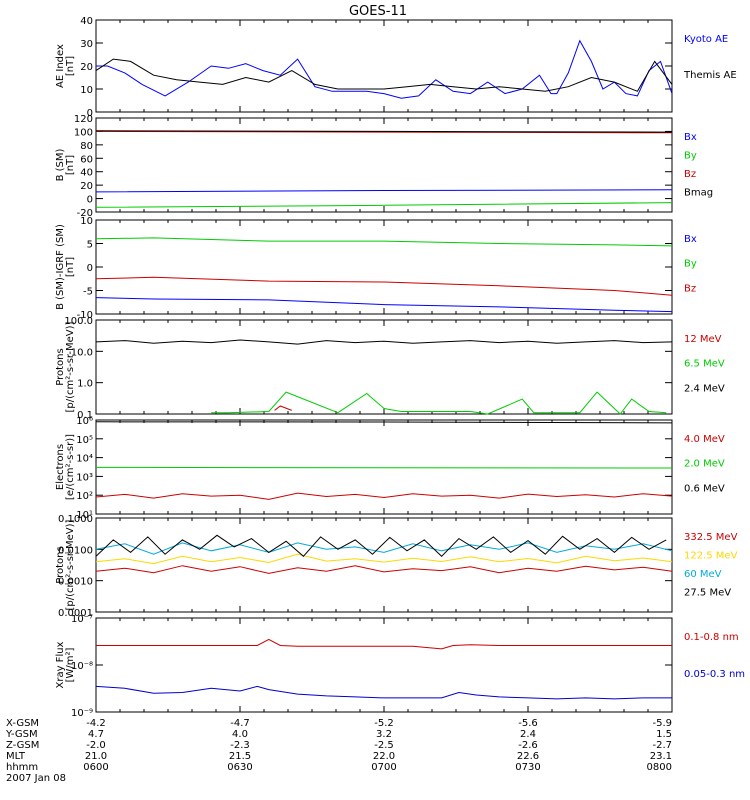  Describe the element at coordinates (90, 245) in the screenshot. I see `y-tick-label: 5` at that location.